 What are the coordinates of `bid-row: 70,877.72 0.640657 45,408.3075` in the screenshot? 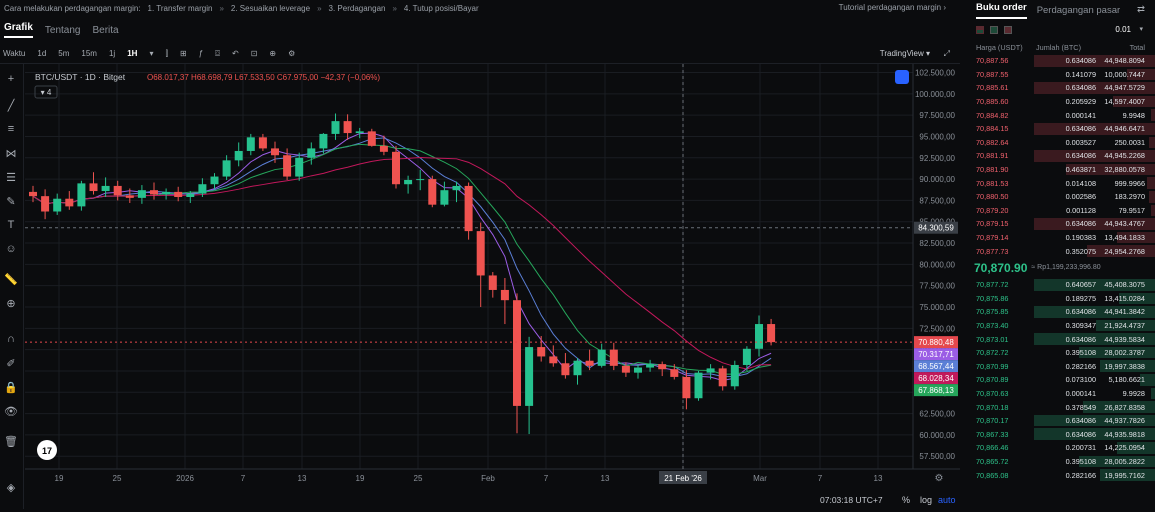 It's located at (1060, 285).